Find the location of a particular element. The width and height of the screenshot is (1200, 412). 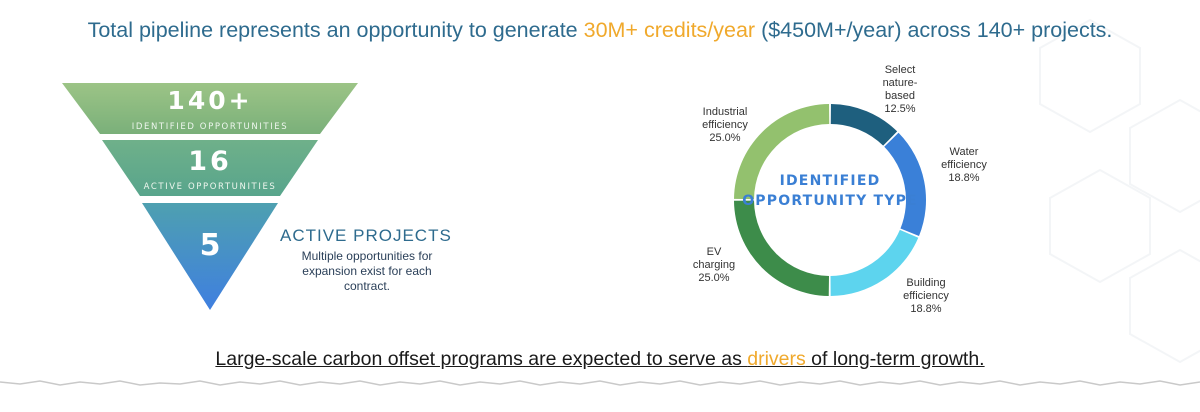

slice-label-building-name: Building efficiency is located at coordinates (926, 289).